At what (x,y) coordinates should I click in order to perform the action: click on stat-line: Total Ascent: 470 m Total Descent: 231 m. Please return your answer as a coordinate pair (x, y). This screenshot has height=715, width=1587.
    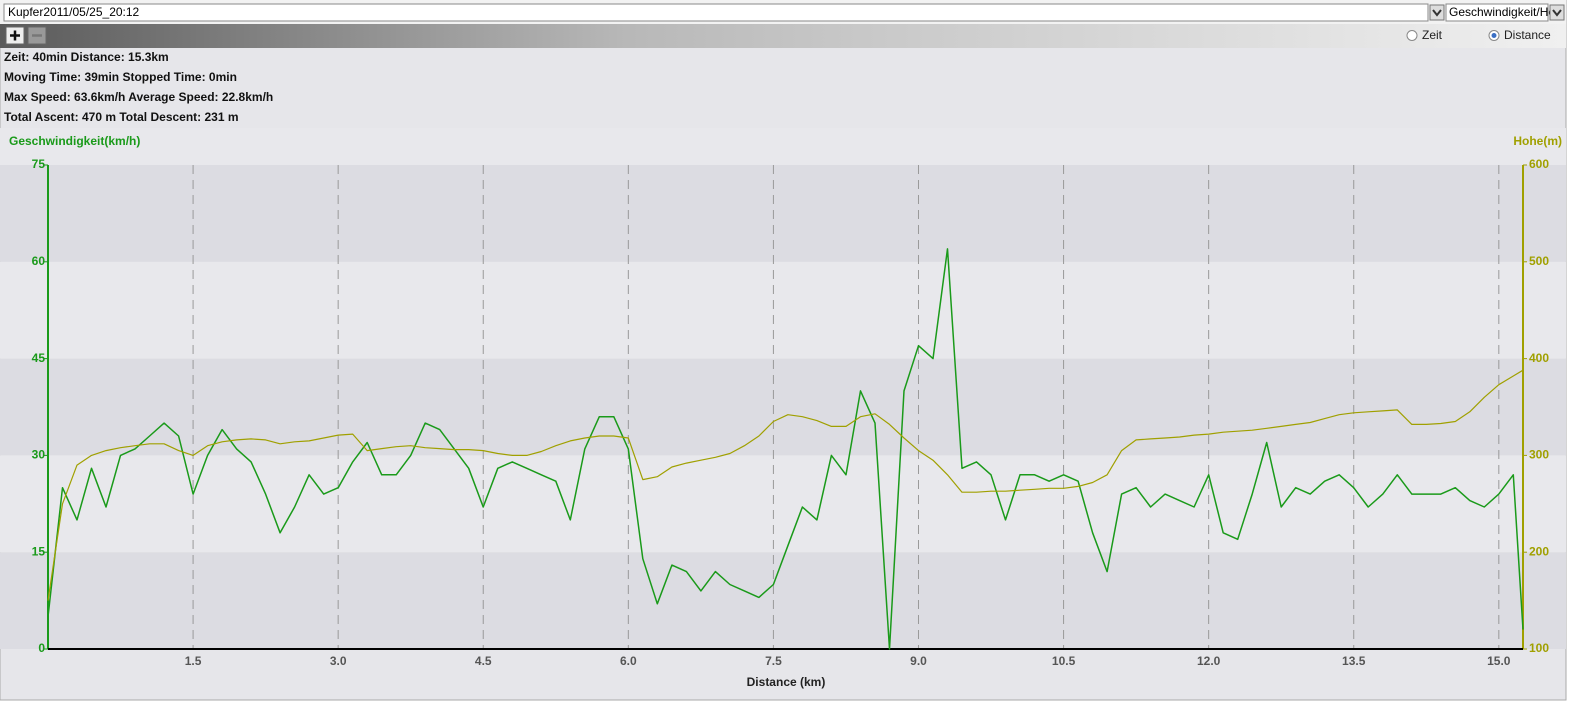
    Looking at the image, I should click on (121, 117).